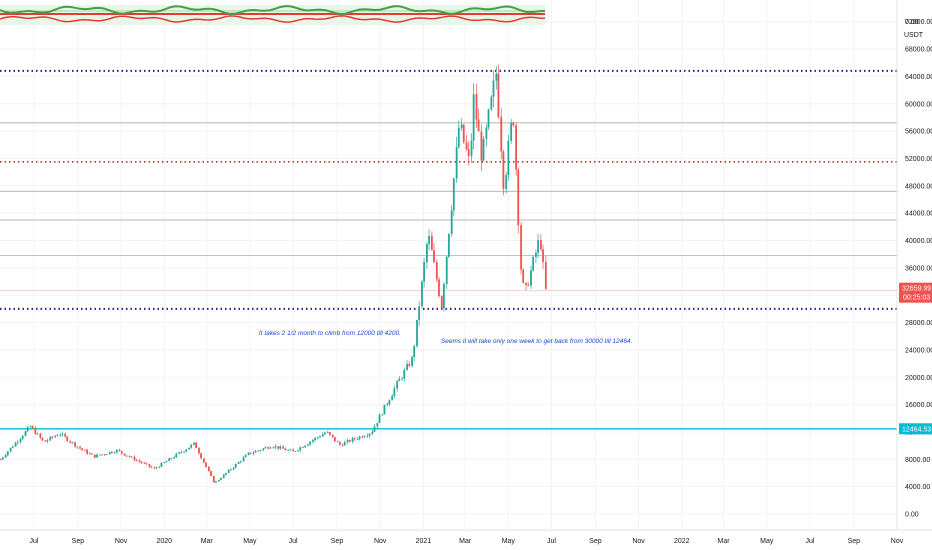 The height and width of the screenshot is (550, 932). What do you see at coordinates (424, 541) in the screenshot?
I see `time-tick-label: 2021` at bounding box center [424, 541].